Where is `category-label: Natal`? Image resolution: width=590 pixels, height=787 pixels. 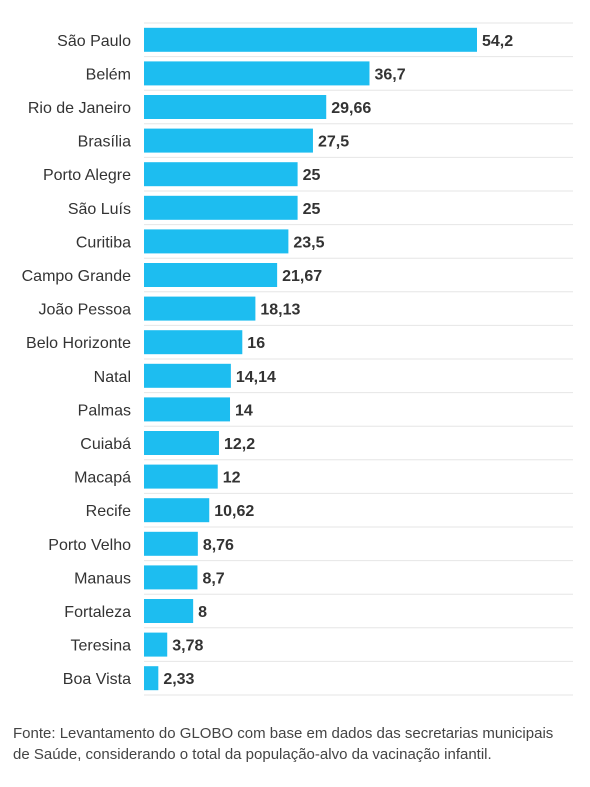
category-label: Natal is located at coordinates (112, 377).